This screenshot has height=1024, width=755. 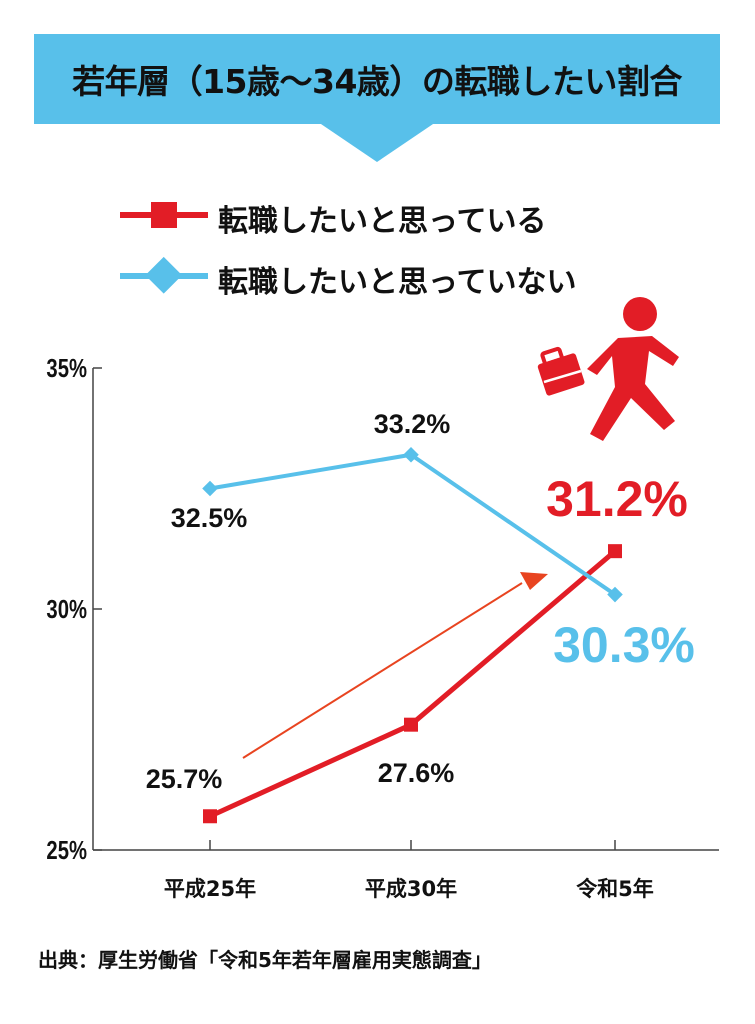 I want to click on x-tick-label: 令和5年, so click(x=615, y=889).